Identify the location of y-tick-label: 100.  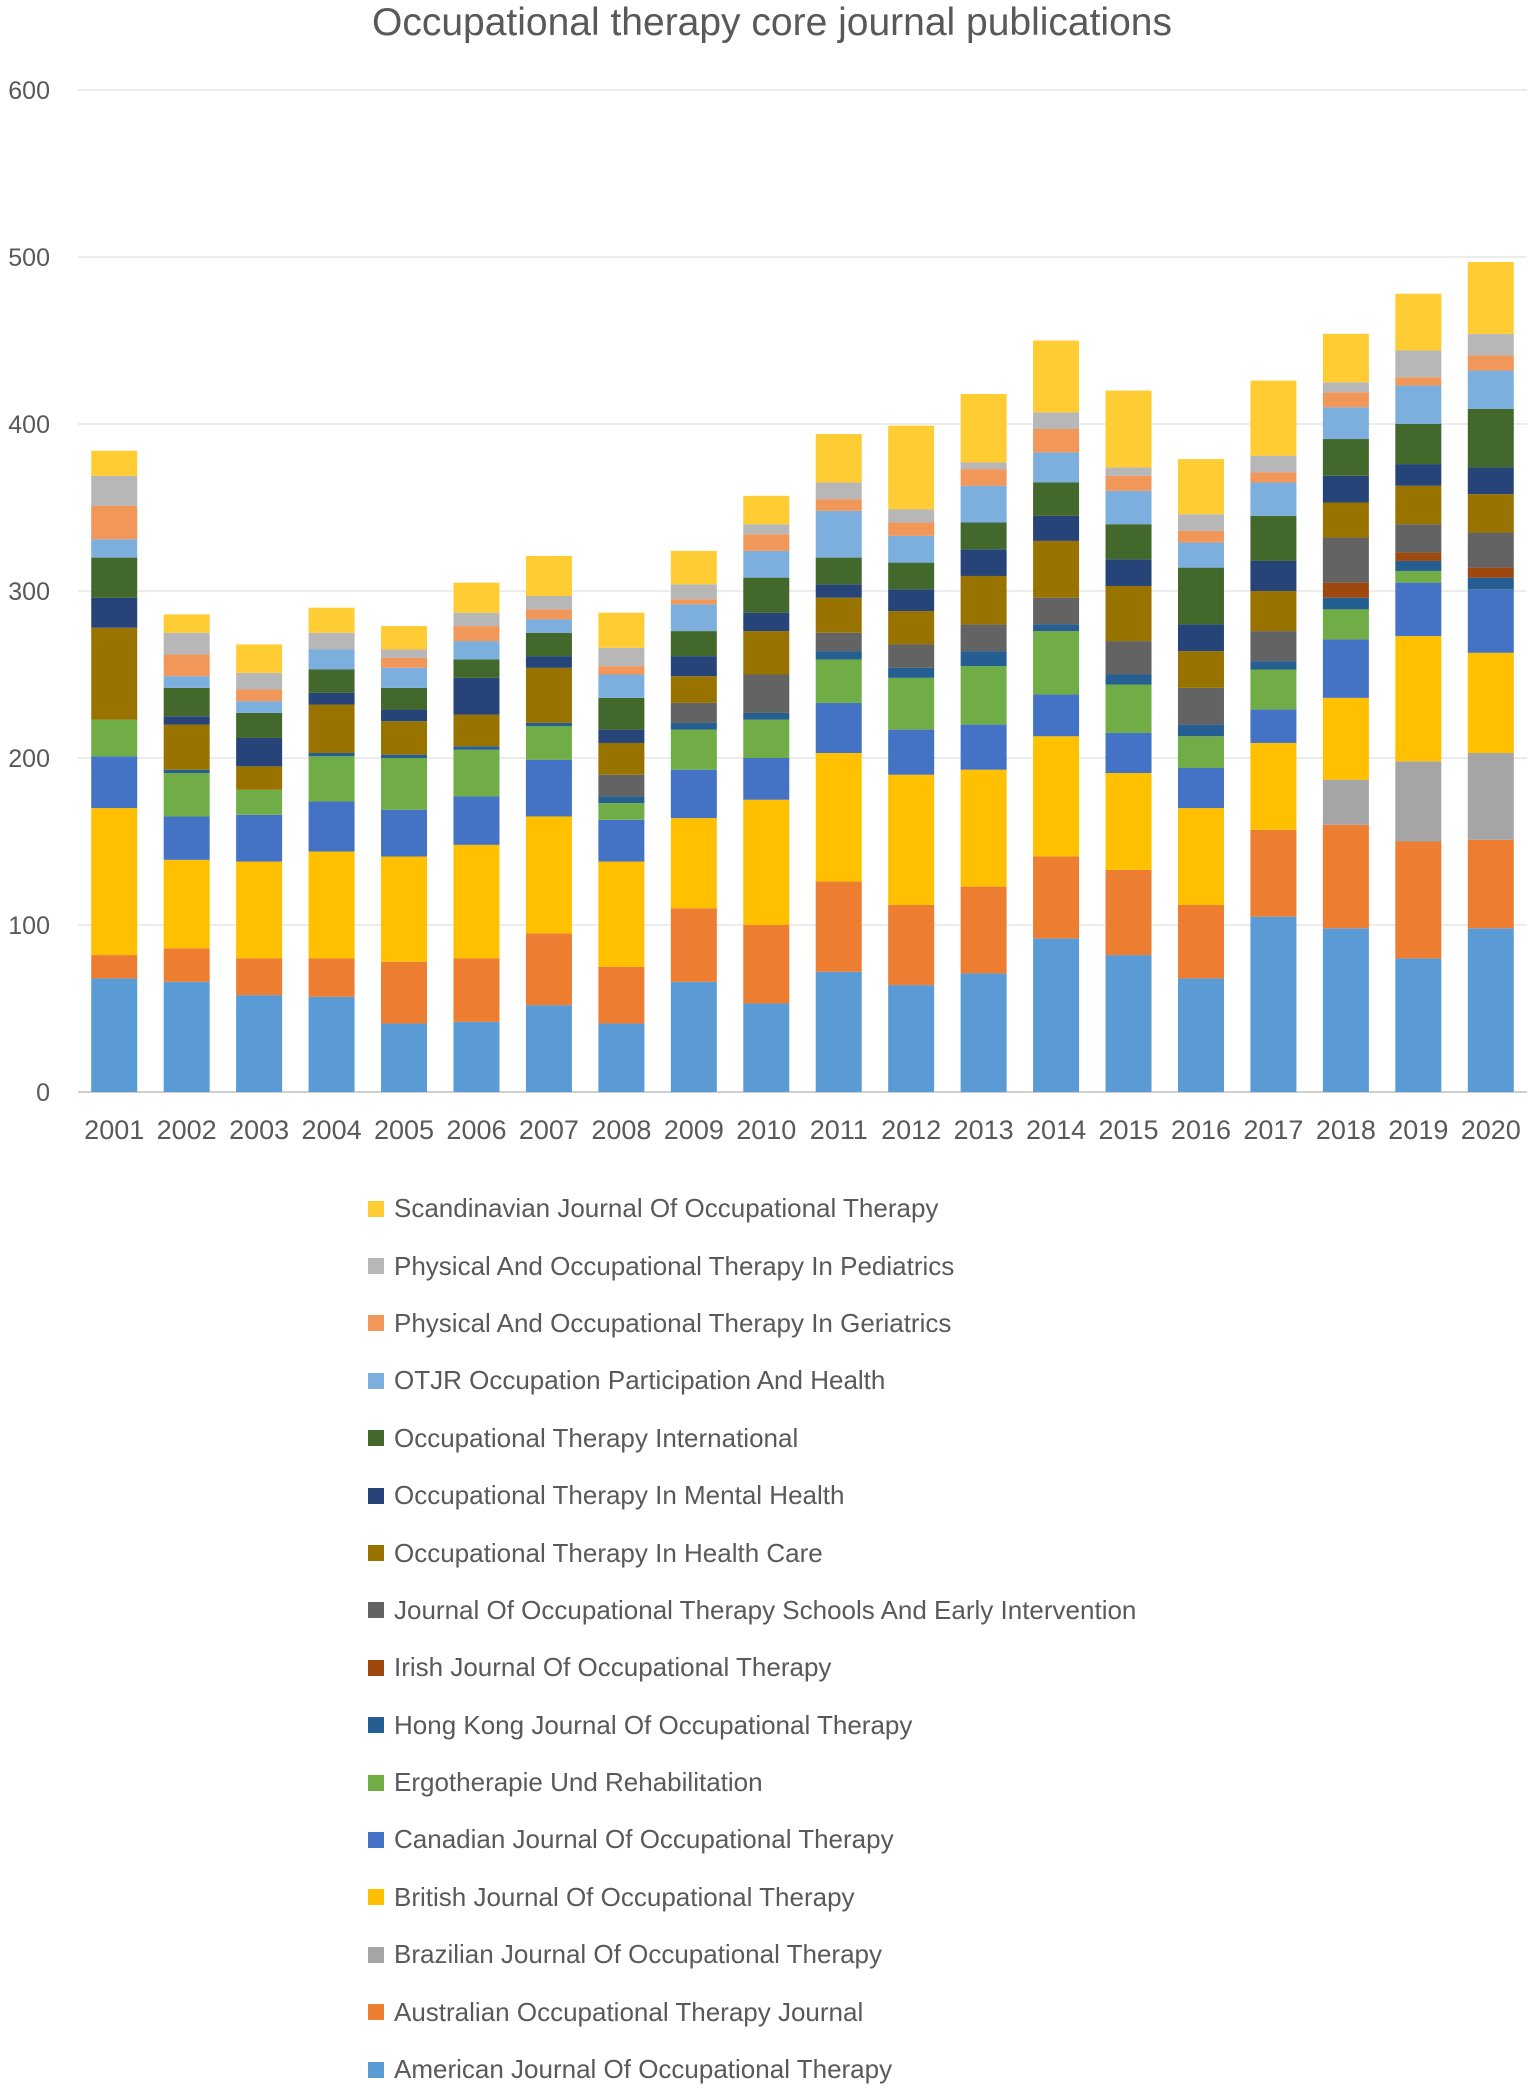
(29, 926).